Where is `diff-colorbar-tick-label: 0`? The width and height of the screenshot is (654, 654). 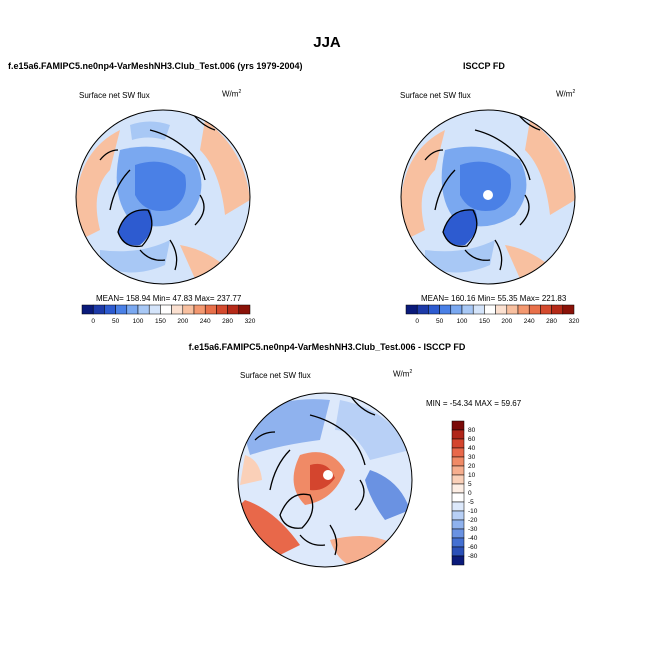
diff-colorbar-tick-label: 0 is located at coordinates (470, 493).